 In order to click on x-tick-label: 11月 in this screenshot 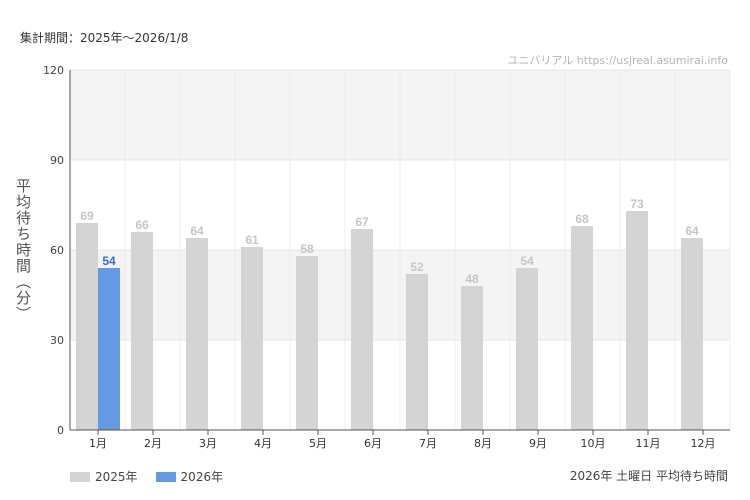, I will do `click(648, 443)`.